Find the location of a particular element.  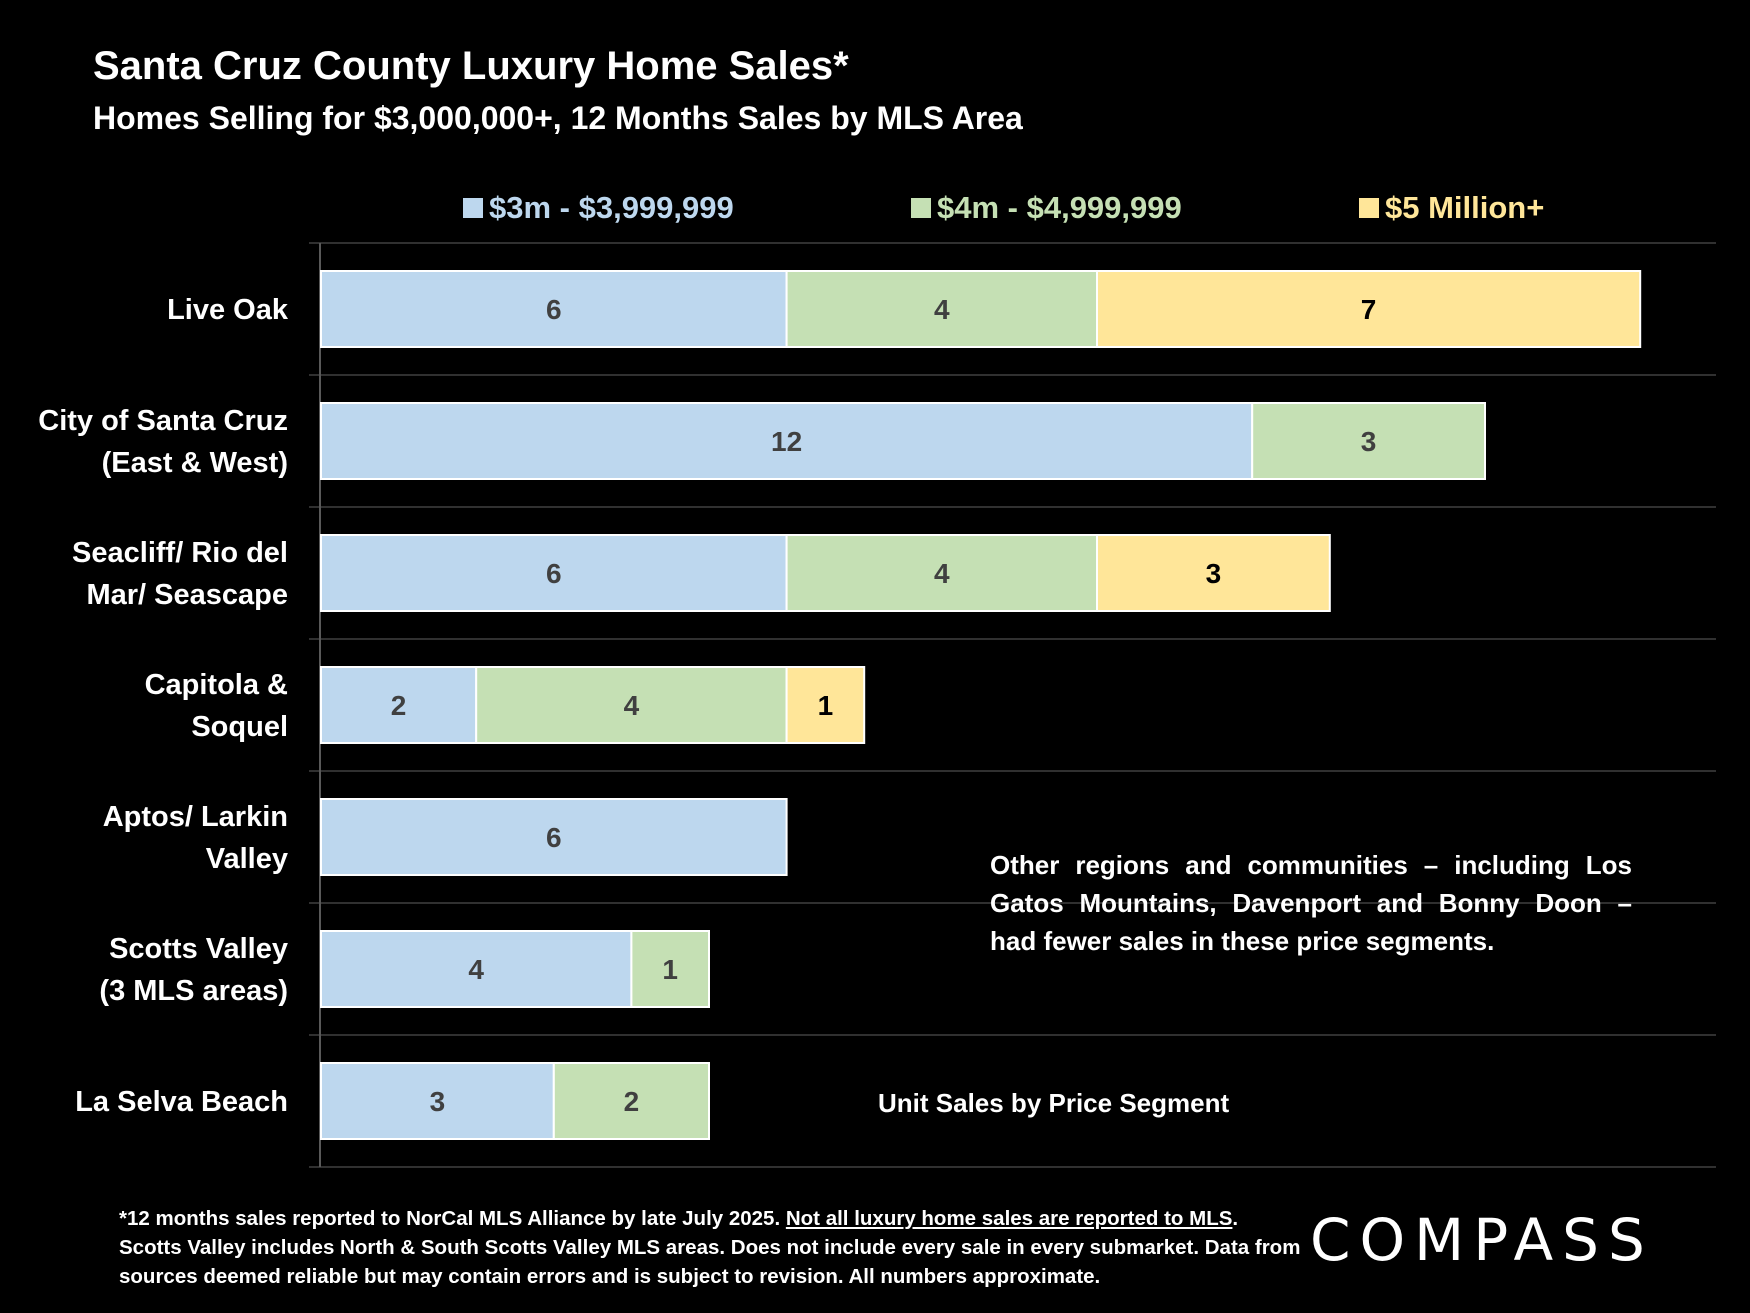

legend-label-4m: $4m - $4,999,999 is located at coordinates (1059, 207).